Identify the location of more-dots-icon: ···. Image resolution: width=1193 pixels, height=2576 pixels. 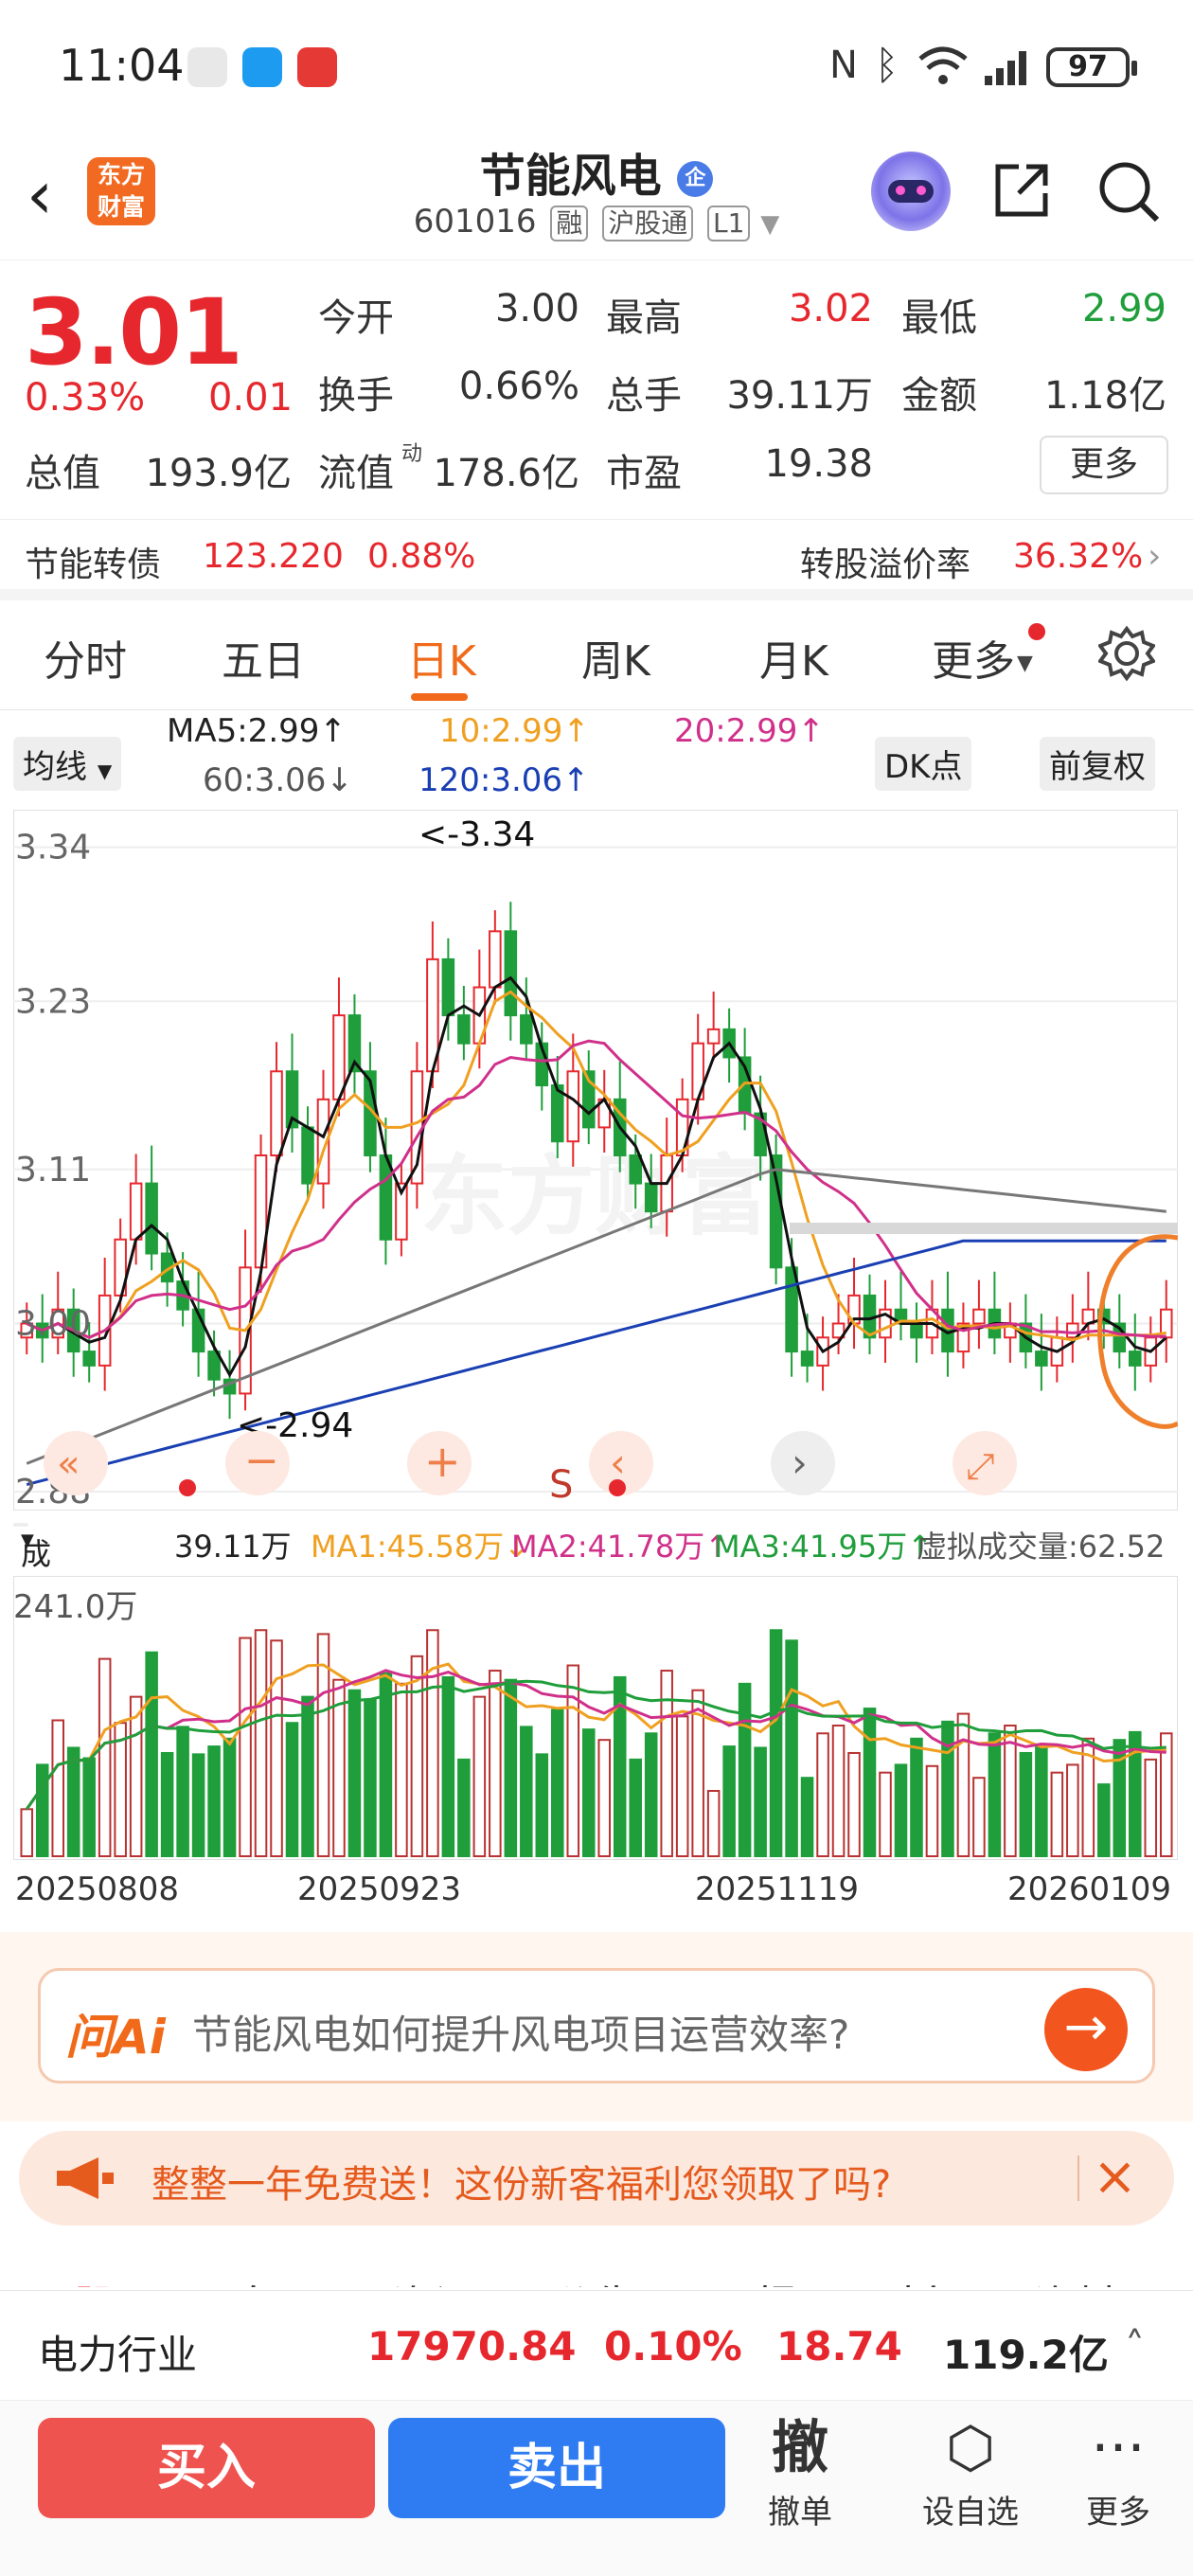
(1118, 2448).